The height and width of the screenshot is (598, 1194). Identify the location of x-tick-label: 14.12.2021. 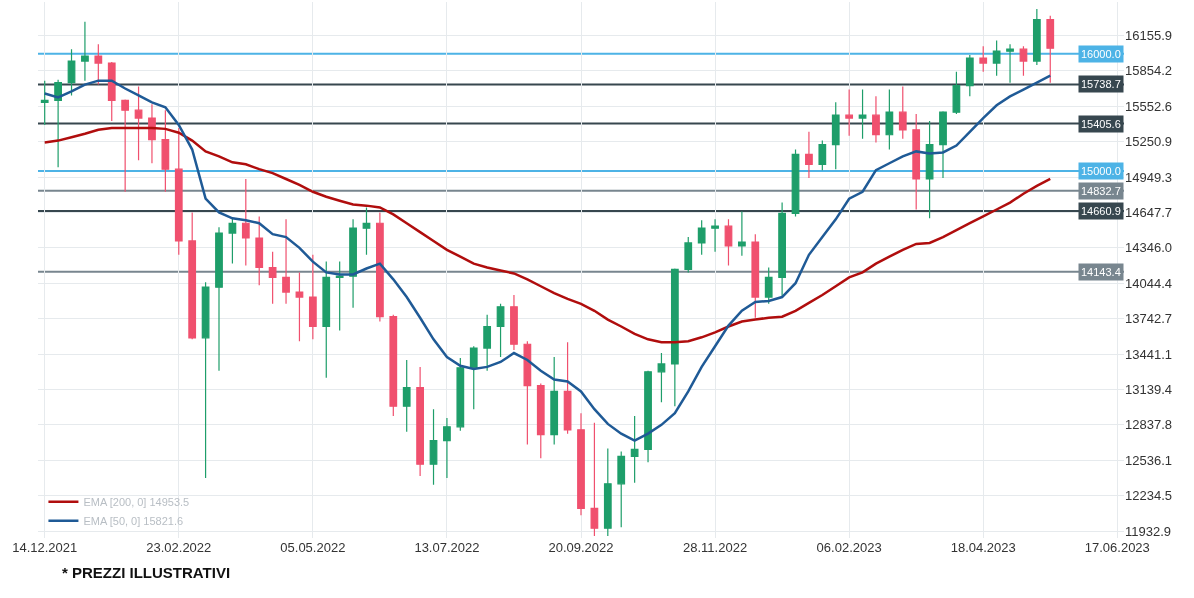
(45, 547).